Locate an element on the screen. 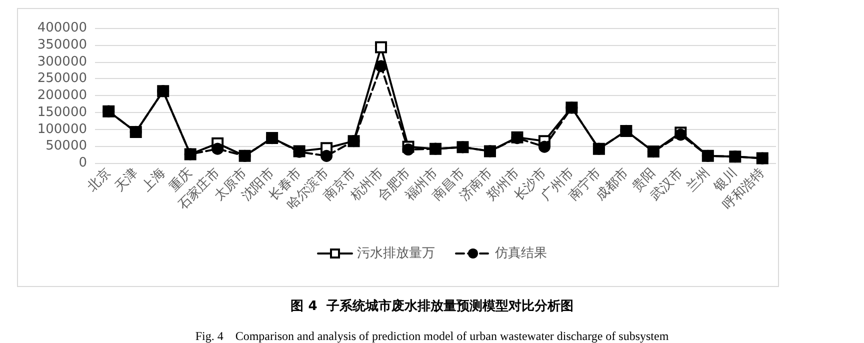 The height and width of the screenshot is (343, 864). x-tick-label: 北京 is located at coordinates (99, 180).